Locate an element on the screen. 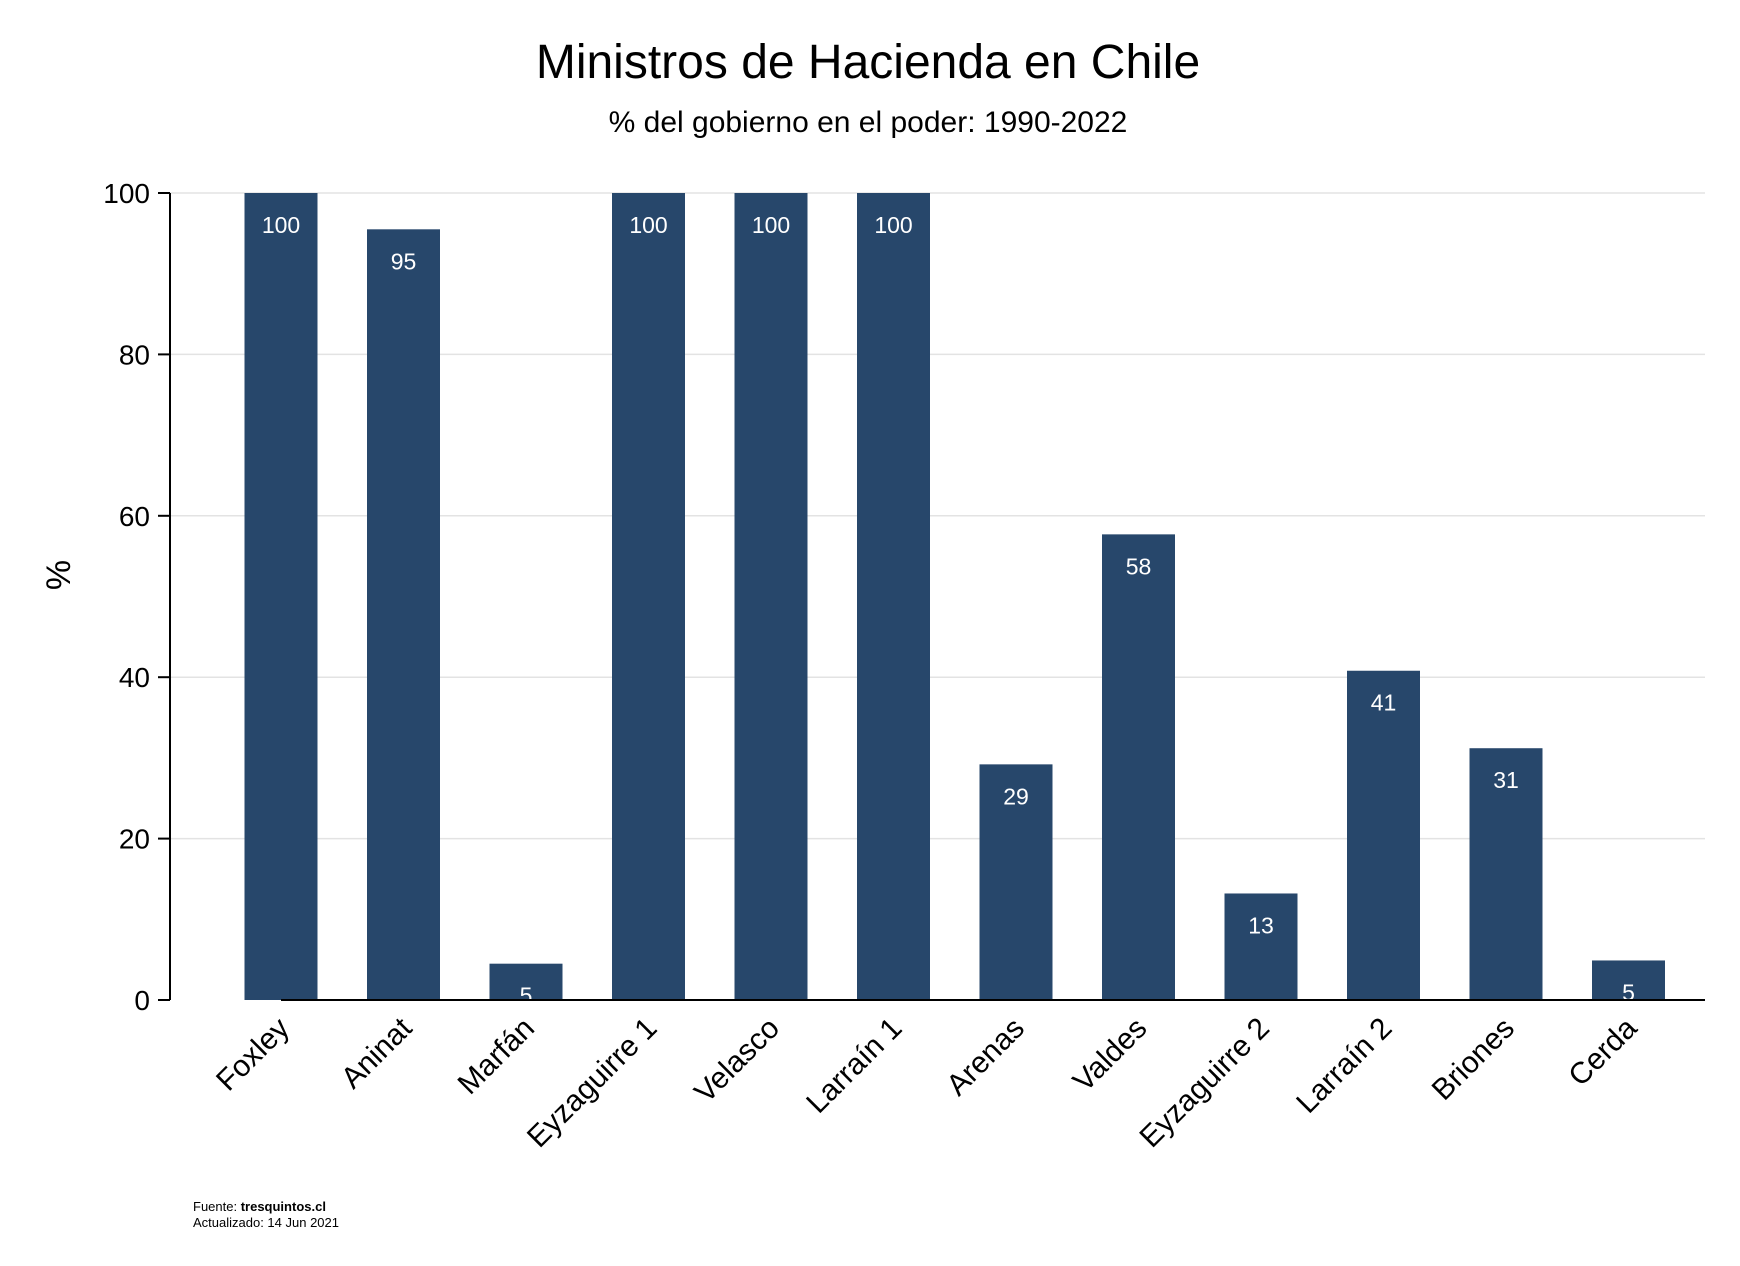 Image resolution: width=1740 pixels, height=1266 pixels. x-tick-label: Aninat is located at coordinates (377, 1053).